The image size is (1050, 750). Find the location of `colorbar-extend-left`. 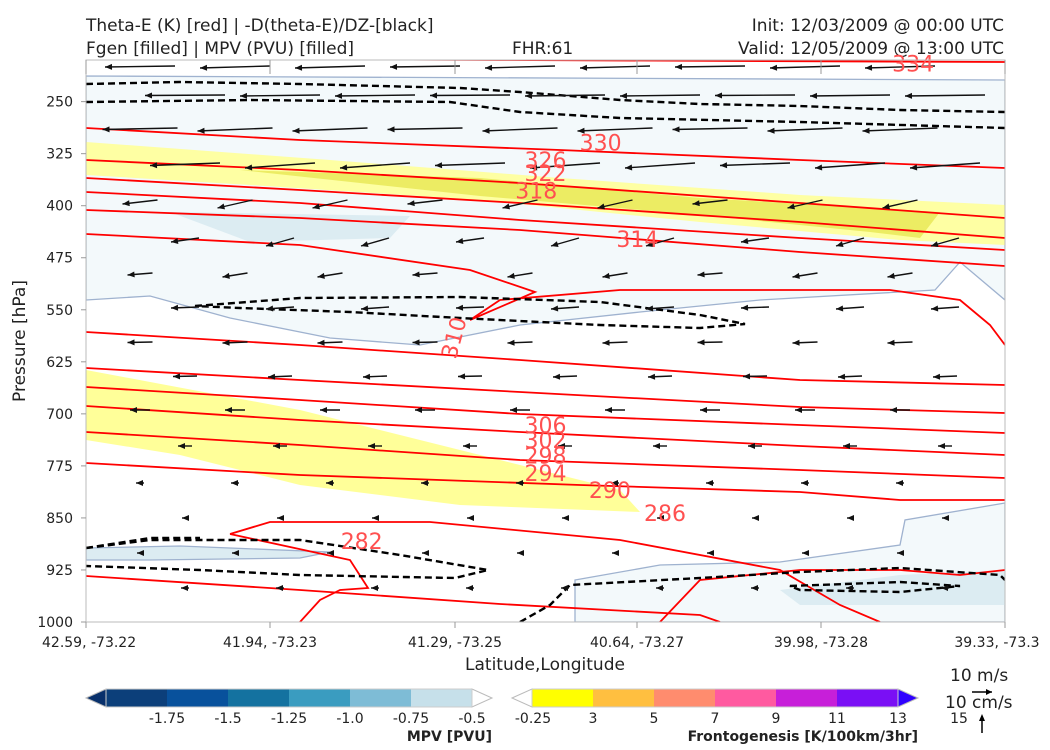

colorbar-extend-left is located at coordinates (521, 698).